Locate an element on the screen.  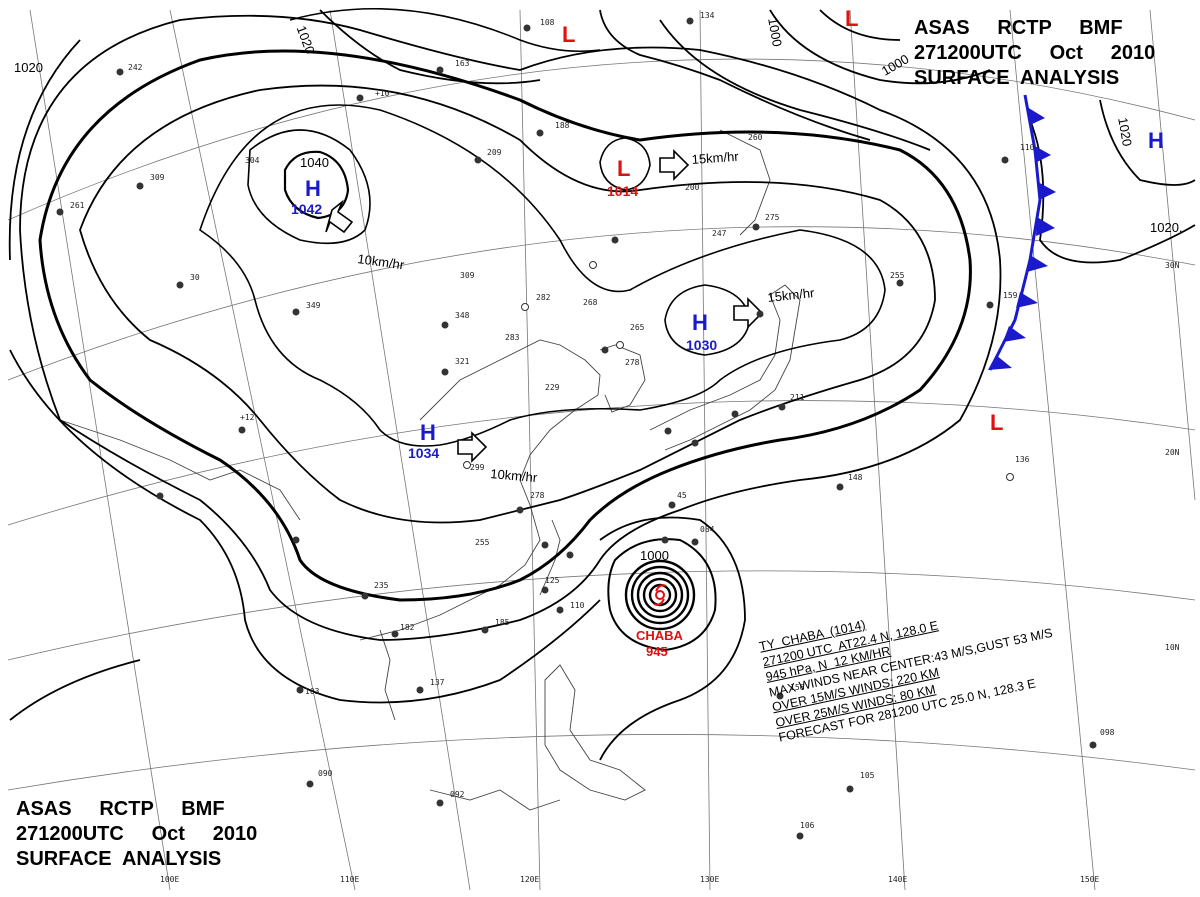
svg-text: 188 is located at coordinates (562, 125).